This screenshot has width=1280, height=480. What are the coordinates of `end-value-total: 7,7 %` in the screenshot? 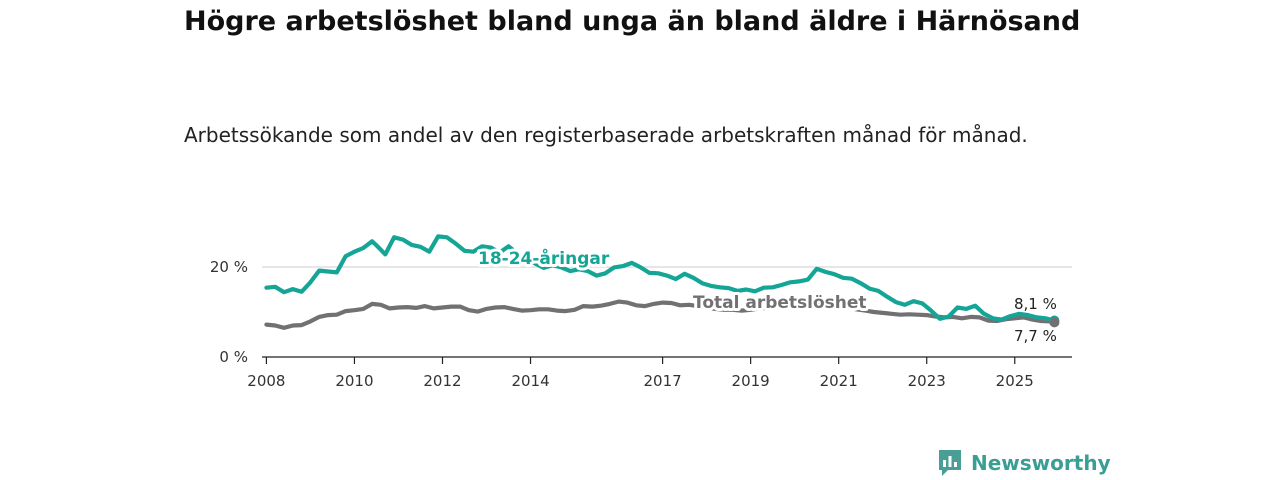 It's located at (1035, 336).